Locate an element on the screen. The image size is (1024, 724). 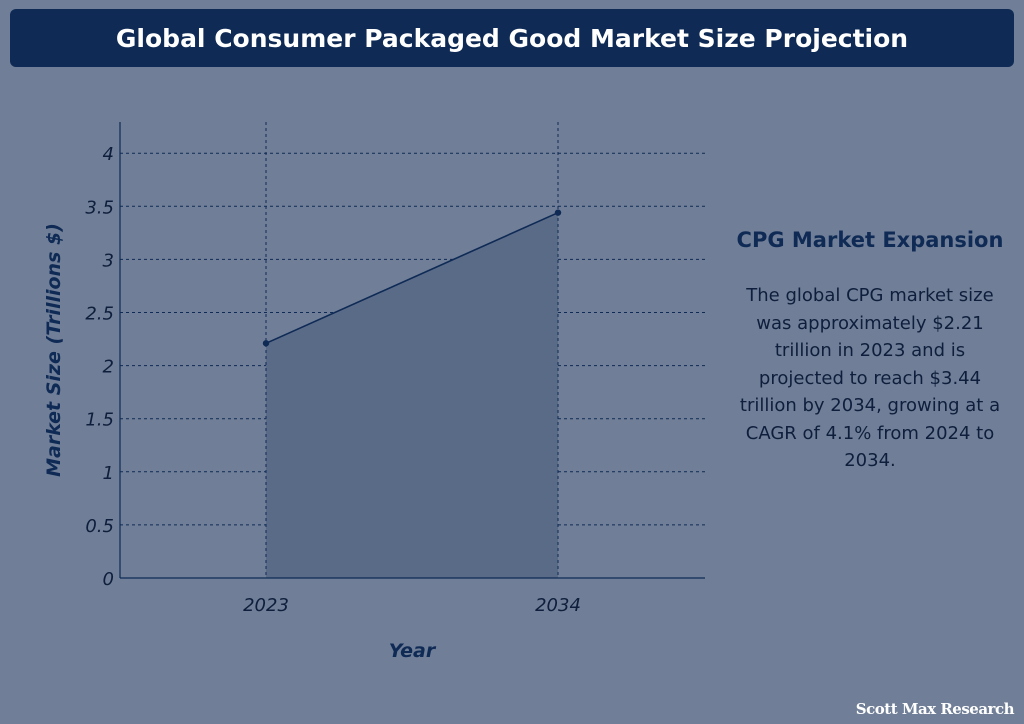
x-tick-label: 2023 is located at coordinates (266, 605).